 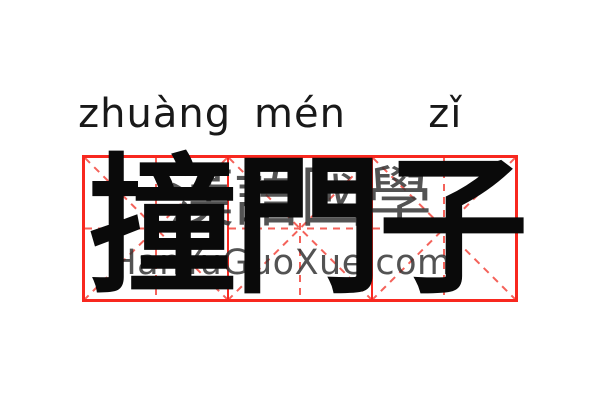 I want to click on pinyin-syllable: mén, so click(x=300, y=114).